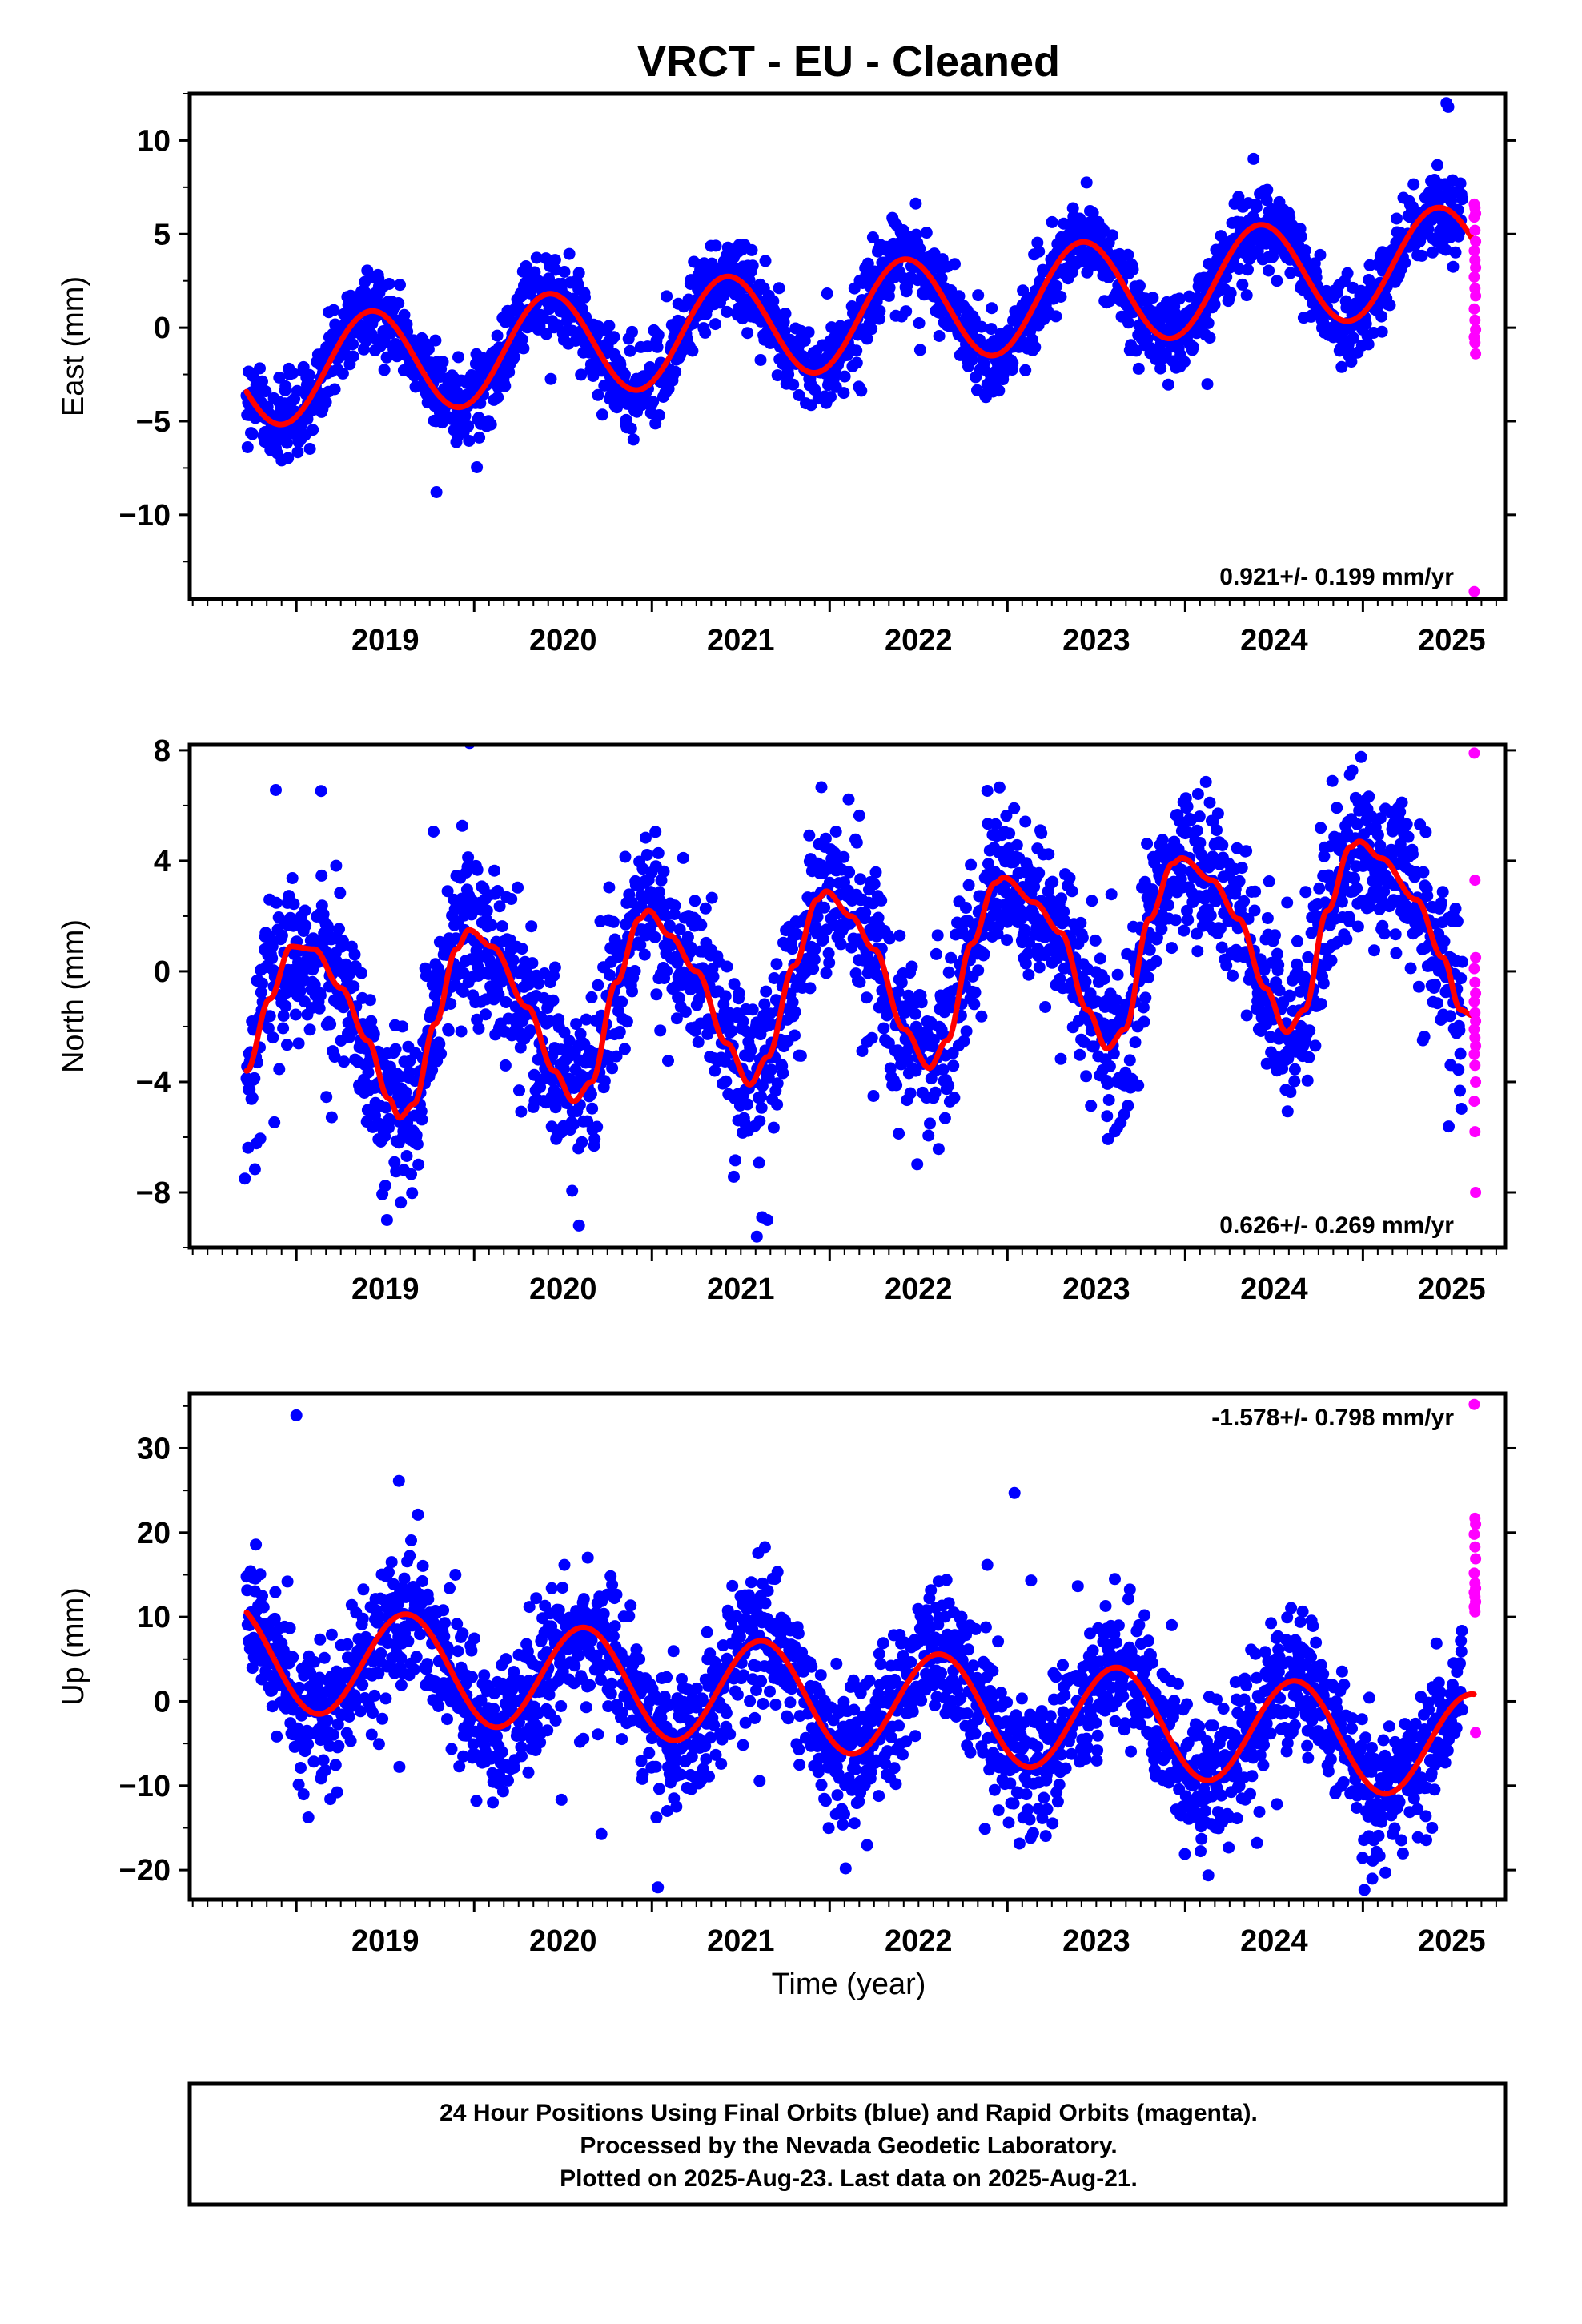  I want to click on north-y-axis-label: North (mm), so click(74, 996).